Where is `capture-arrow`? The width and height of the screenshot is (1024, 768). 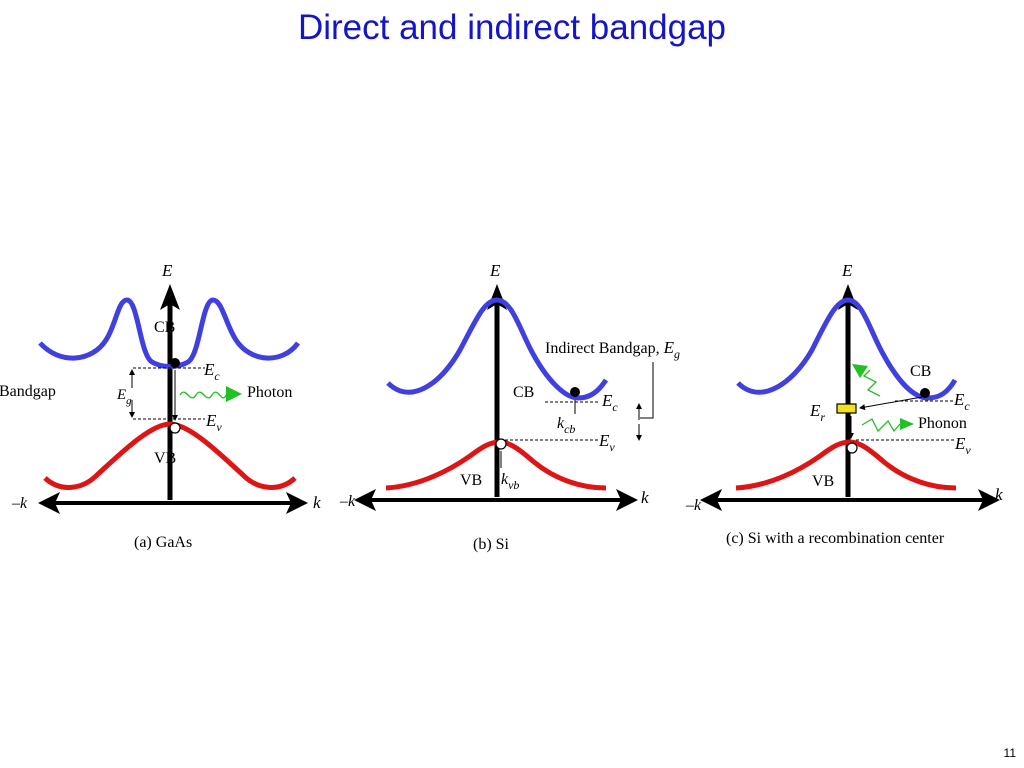 capture-arrow is located at coordinates (891, 403).